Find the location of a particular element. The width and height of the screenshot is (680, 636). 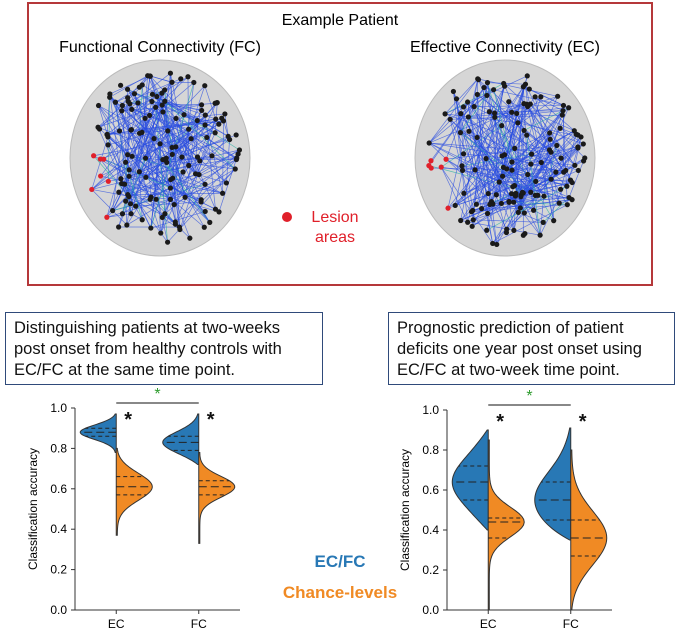

y-tick-label: 1.0 is located at coordinates (58, 408).